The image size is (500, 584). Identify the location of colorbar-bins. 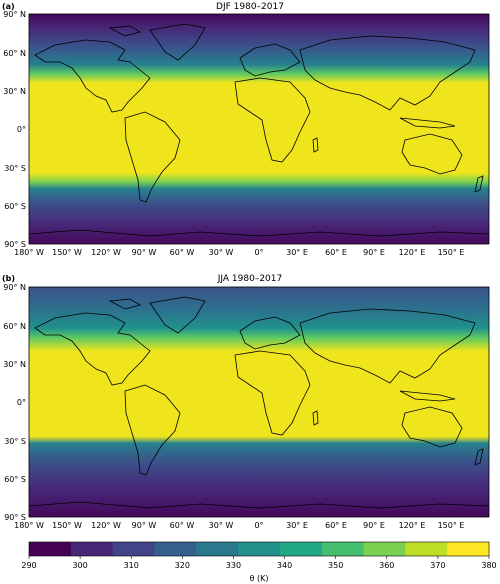
(259, 549).